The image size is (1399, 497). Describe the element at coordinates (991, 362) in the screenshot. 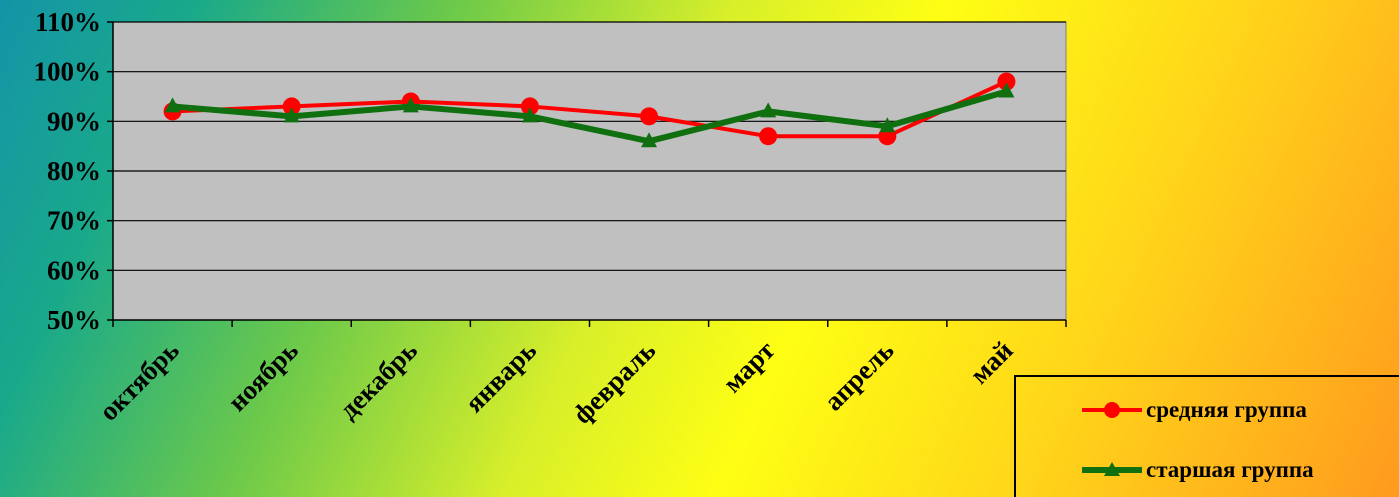

I see `x-tick-label: май` at that location.